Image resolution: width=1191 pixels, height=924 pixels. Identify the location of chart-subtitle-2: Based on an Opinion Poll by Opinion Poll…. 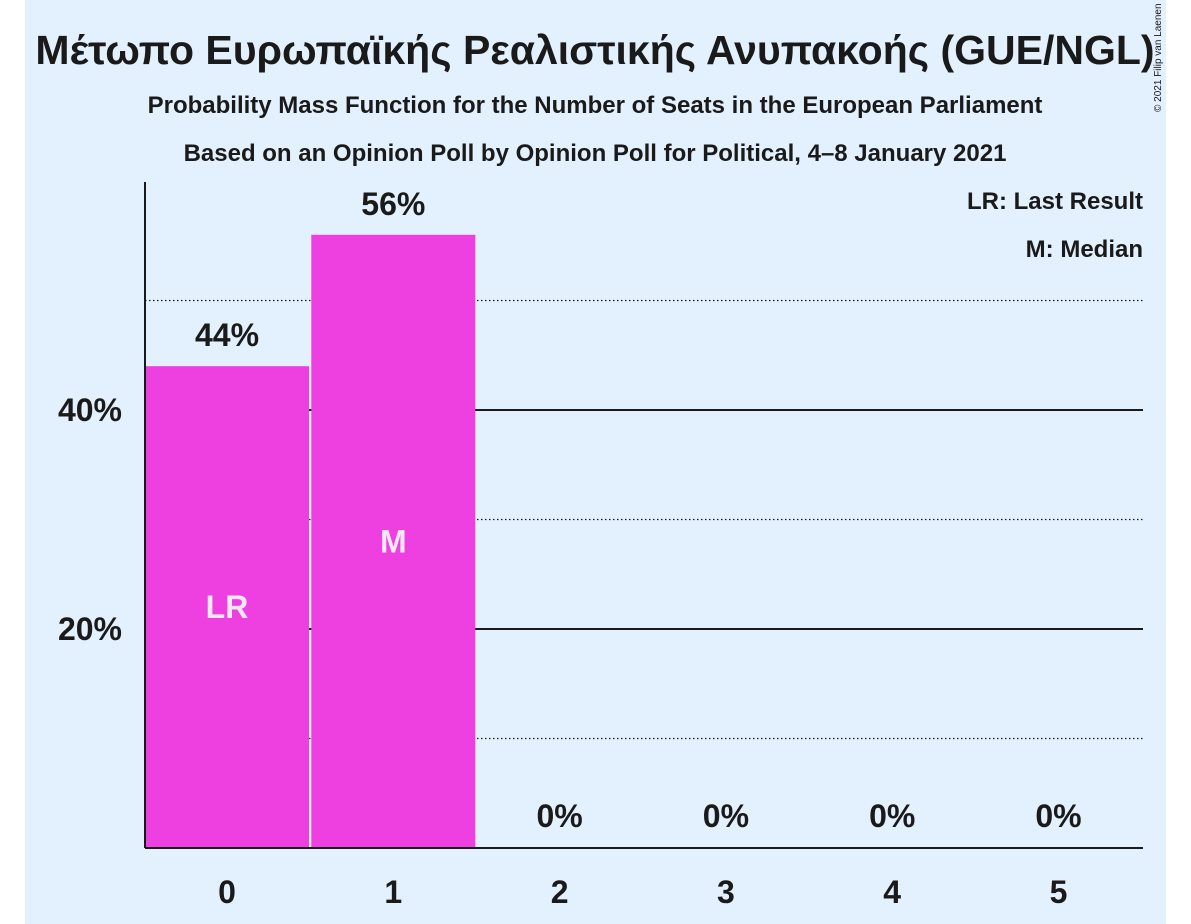
(595, 153).